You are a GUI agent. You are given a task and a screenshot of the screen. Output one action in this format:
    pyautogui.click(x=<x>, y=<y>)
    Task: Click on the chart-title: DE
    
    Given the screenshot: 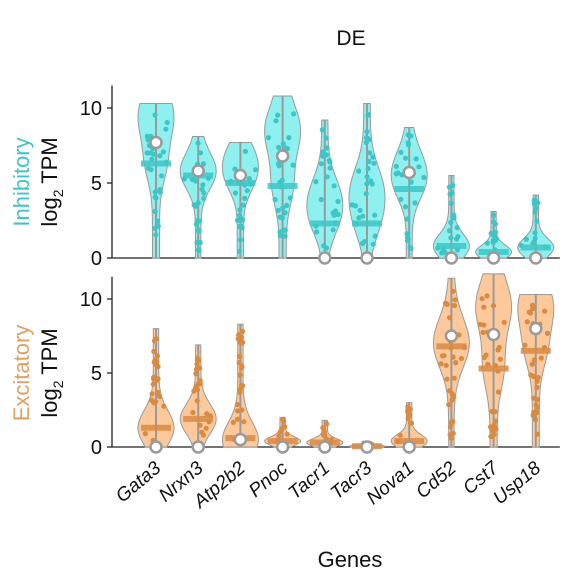 What is the action you would take?
    pyautogui.click(x=350, y=38)
    